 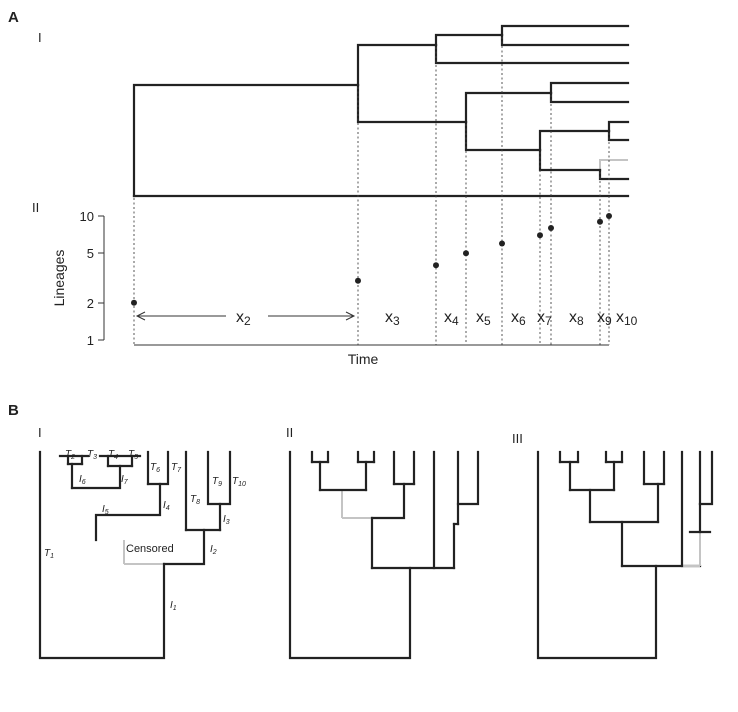 What do you see at coordinates (483, 318) in the screenshot?
I see `interval-label-x5: x5` at bounding box center [483, 318].